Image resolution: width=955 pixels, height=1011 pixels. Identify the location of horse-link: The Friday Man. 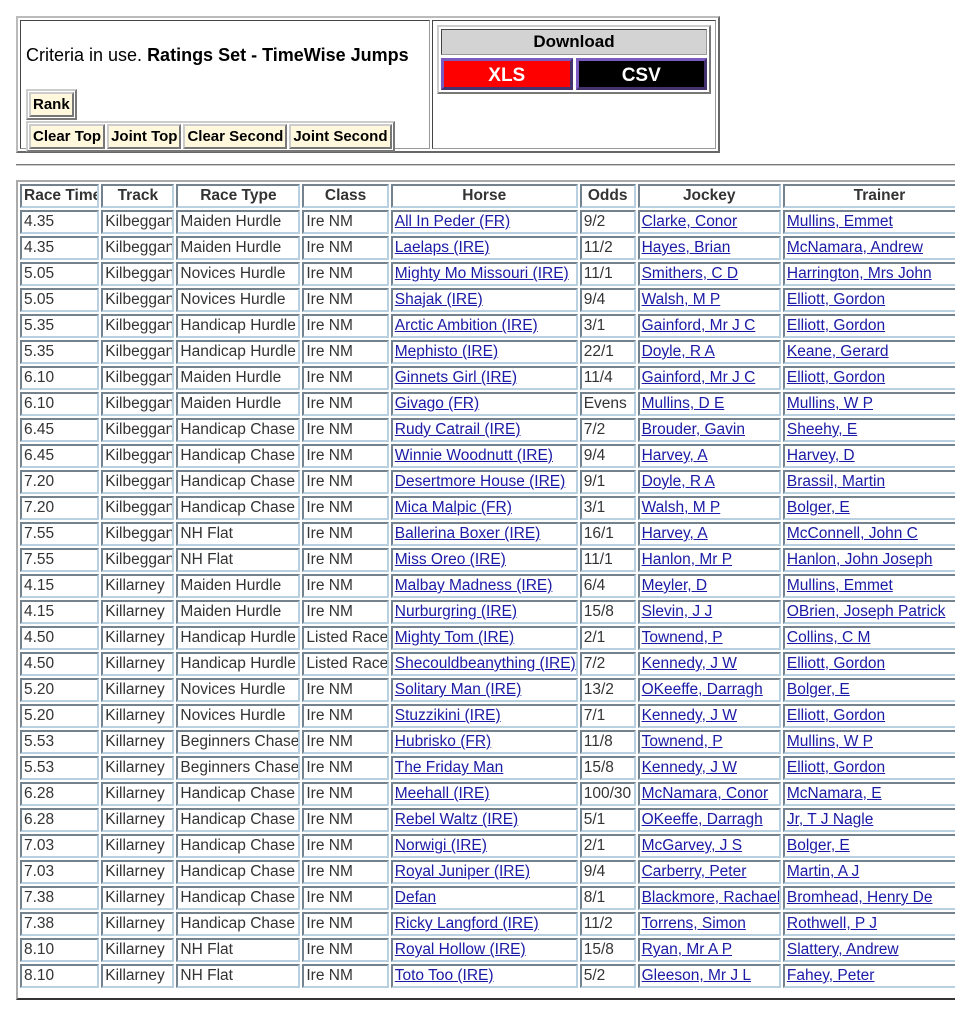
(449, 767).